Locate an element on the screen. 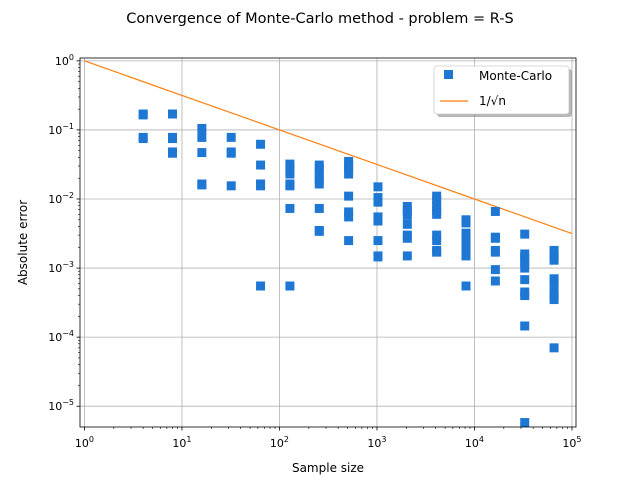 The height and width of the screenshot is (480, 640). x-axis-ticks: 10⁰ 10¹ 10² 10³ 10⁴ 10⁵ is located at coordinates (328, 438).